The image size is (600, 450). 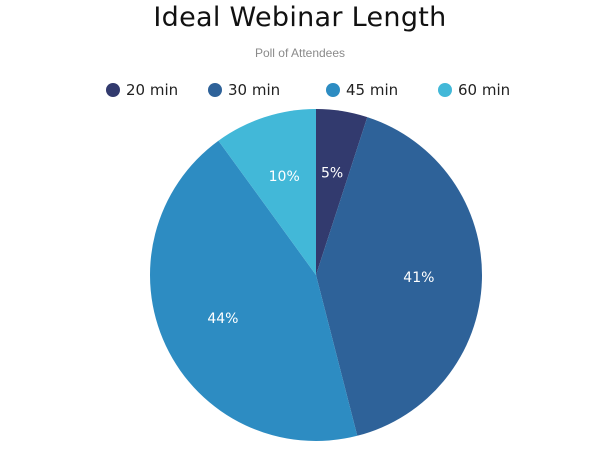 I want to click on slice-label-20-min: 5%, so click(x=332, y=173).